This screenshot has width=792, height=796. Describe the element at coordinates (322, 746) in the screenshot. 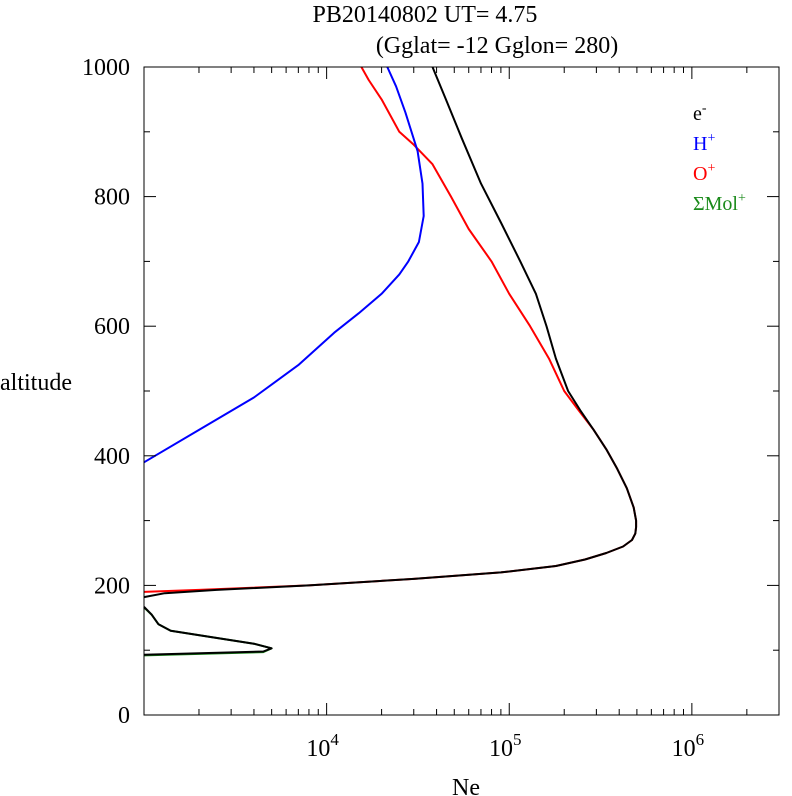

I see `x-tick-label: 10⁴` at that location.